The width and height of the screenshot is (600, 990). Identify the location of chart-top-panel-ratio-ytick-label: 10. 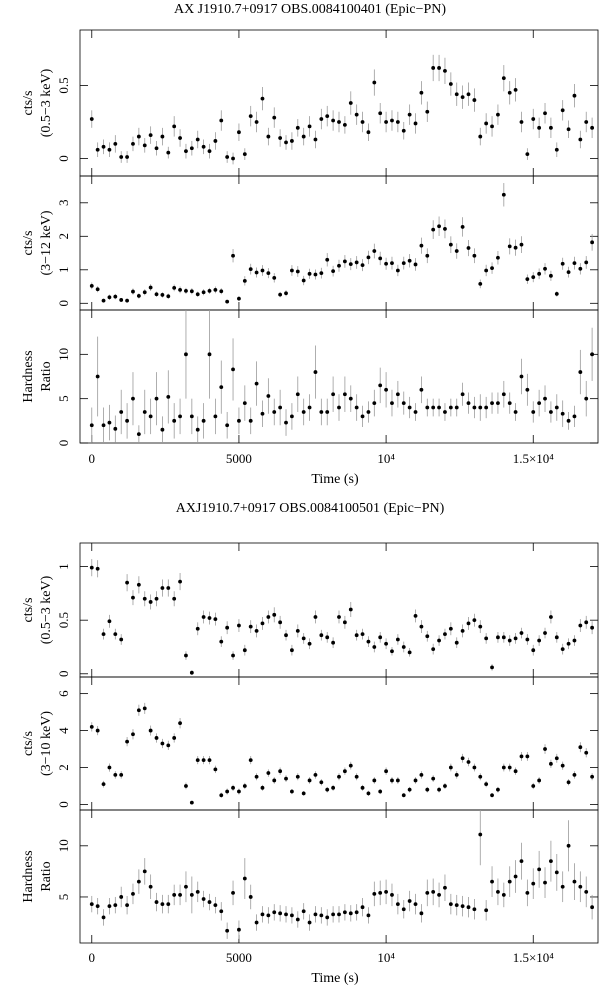
(63, 354).